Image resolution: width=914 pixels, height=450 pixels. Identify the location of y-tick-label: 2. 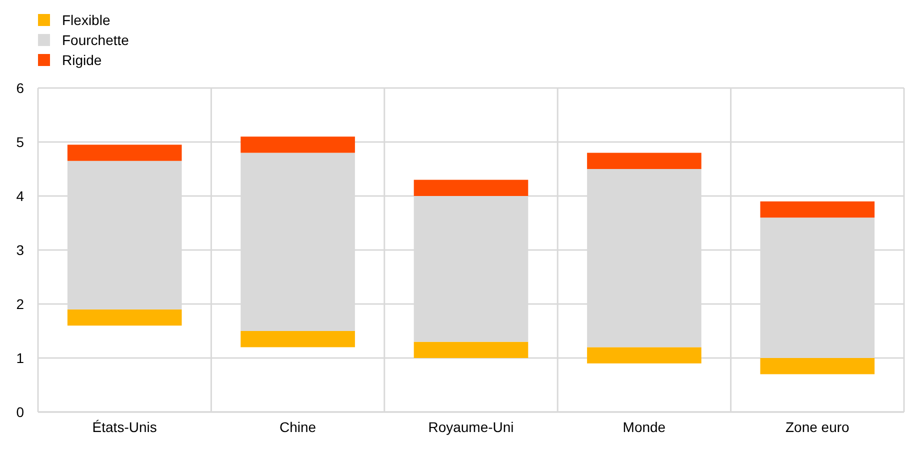
(20, 304).